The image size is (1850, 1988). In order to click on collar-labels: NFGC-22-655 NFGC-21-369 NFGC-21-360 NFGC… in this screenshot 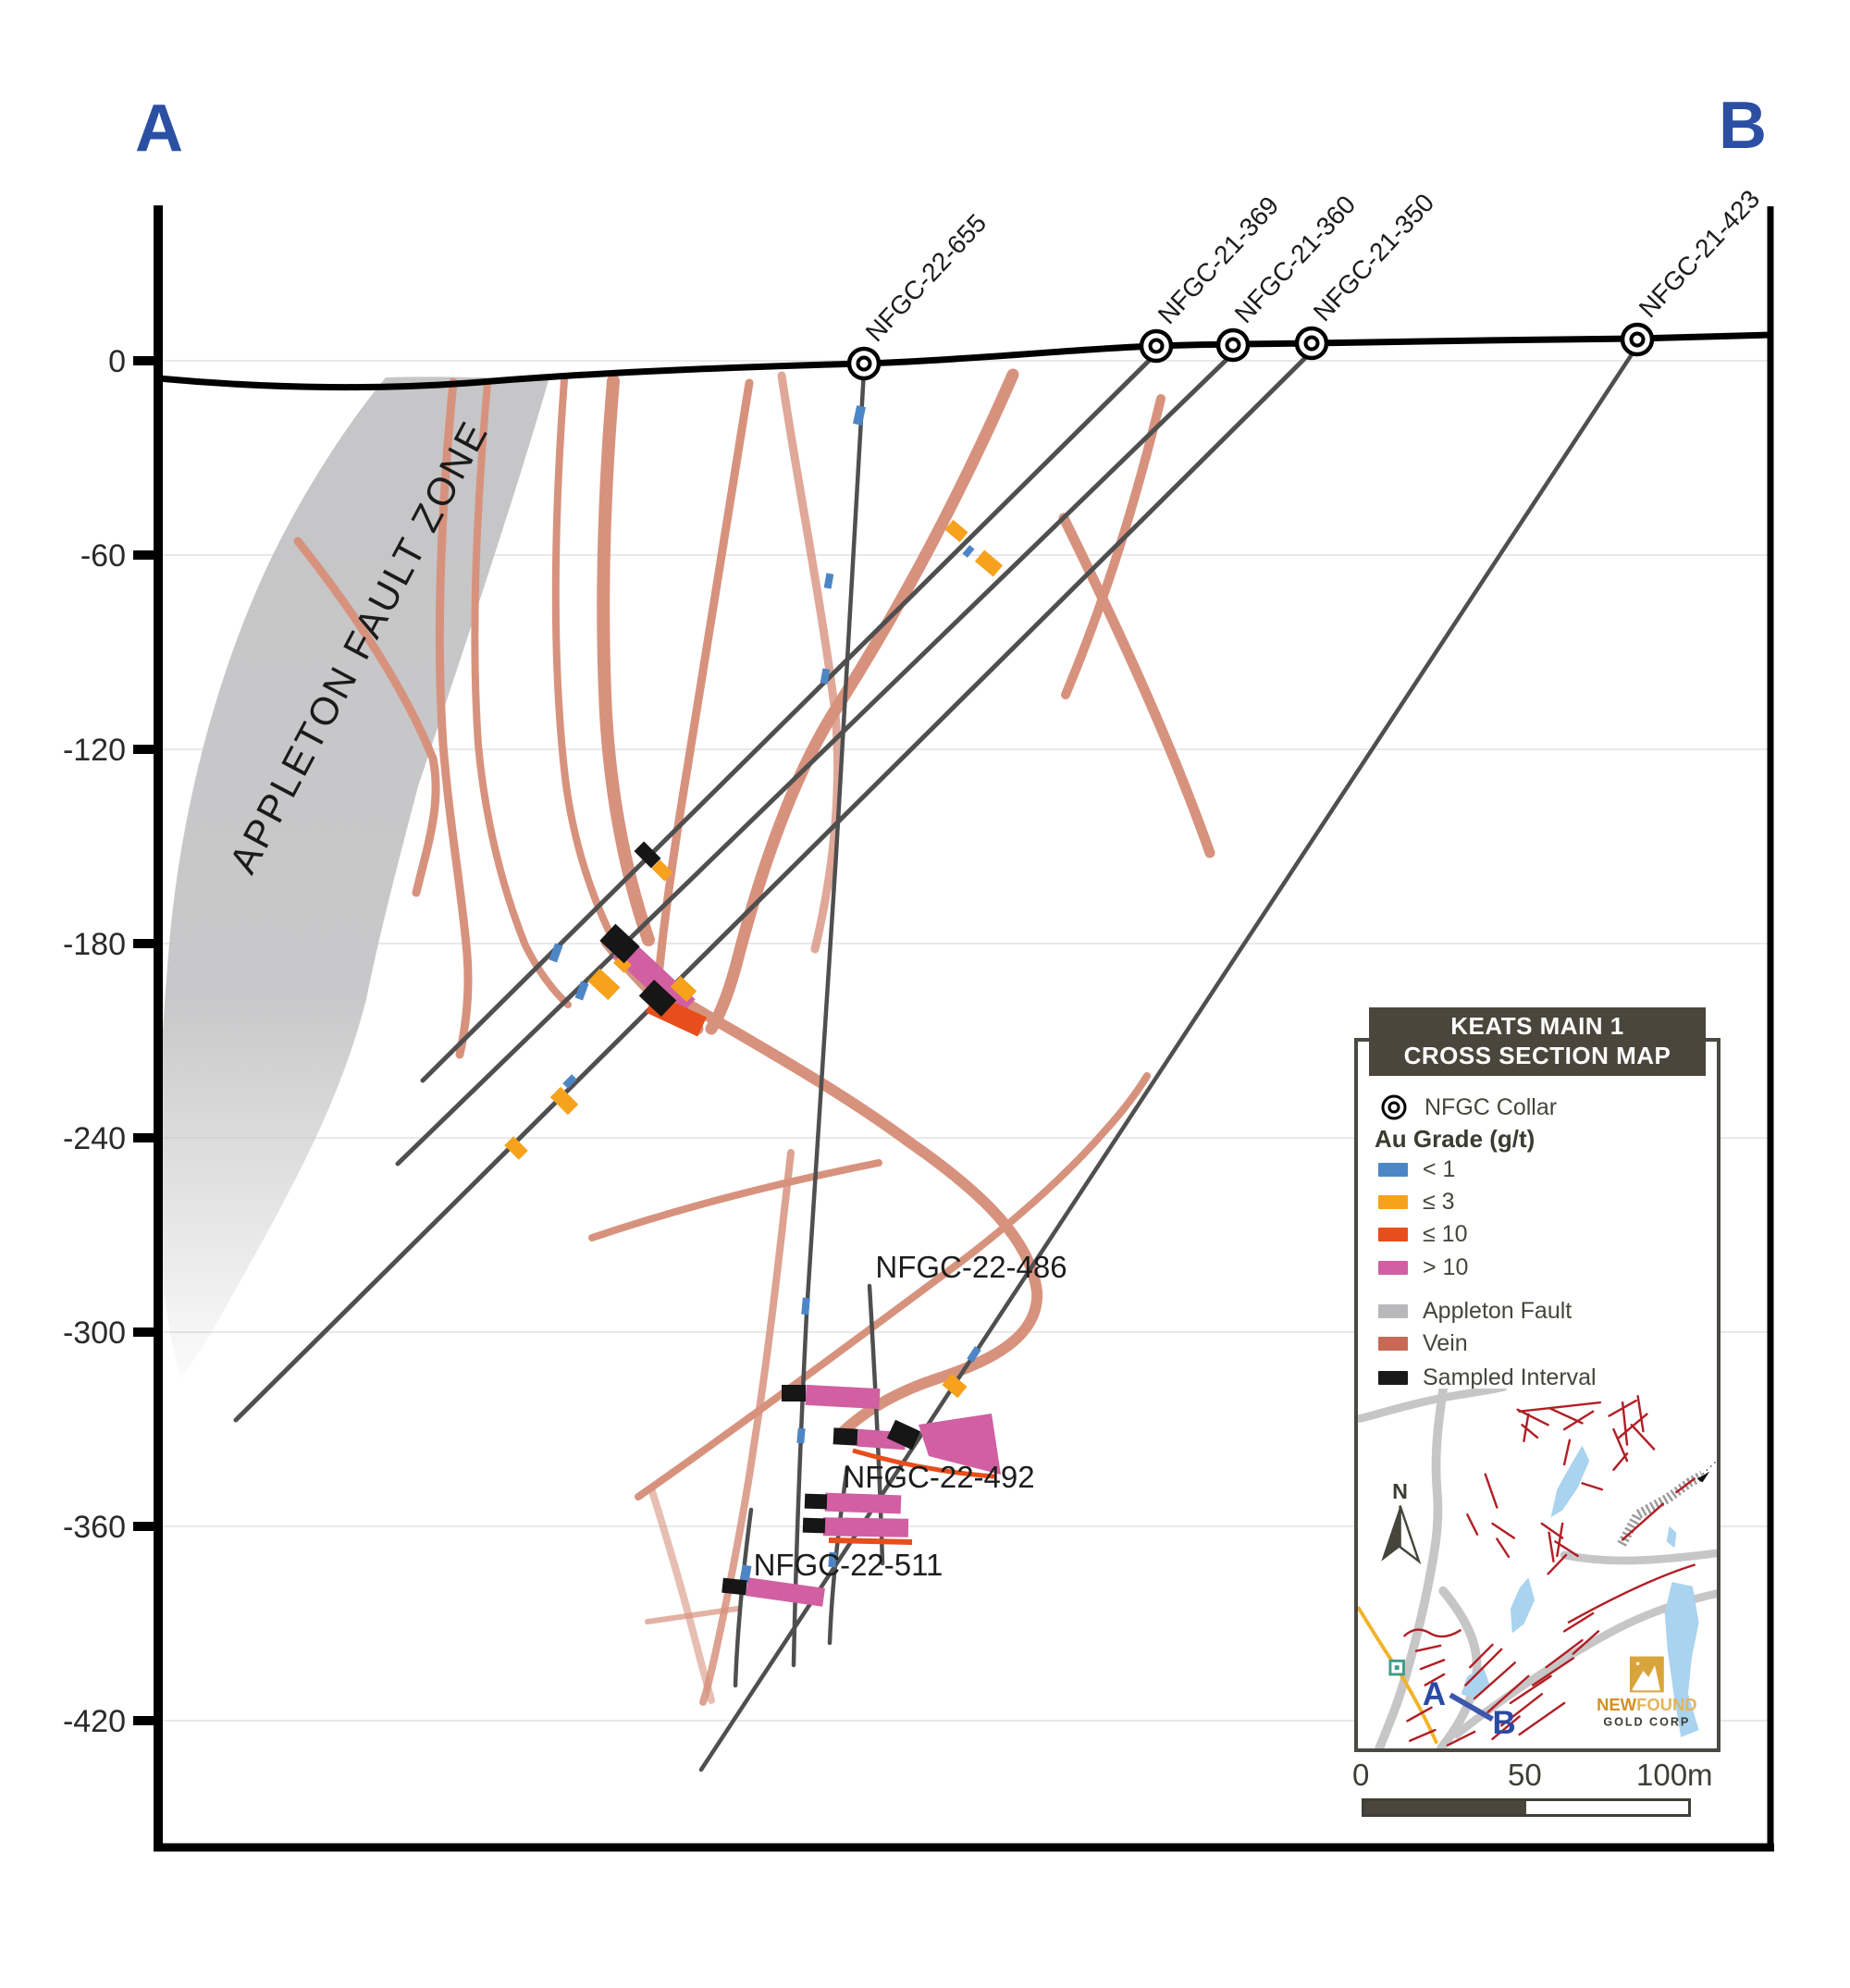, I will do `click(1313, 265)`.